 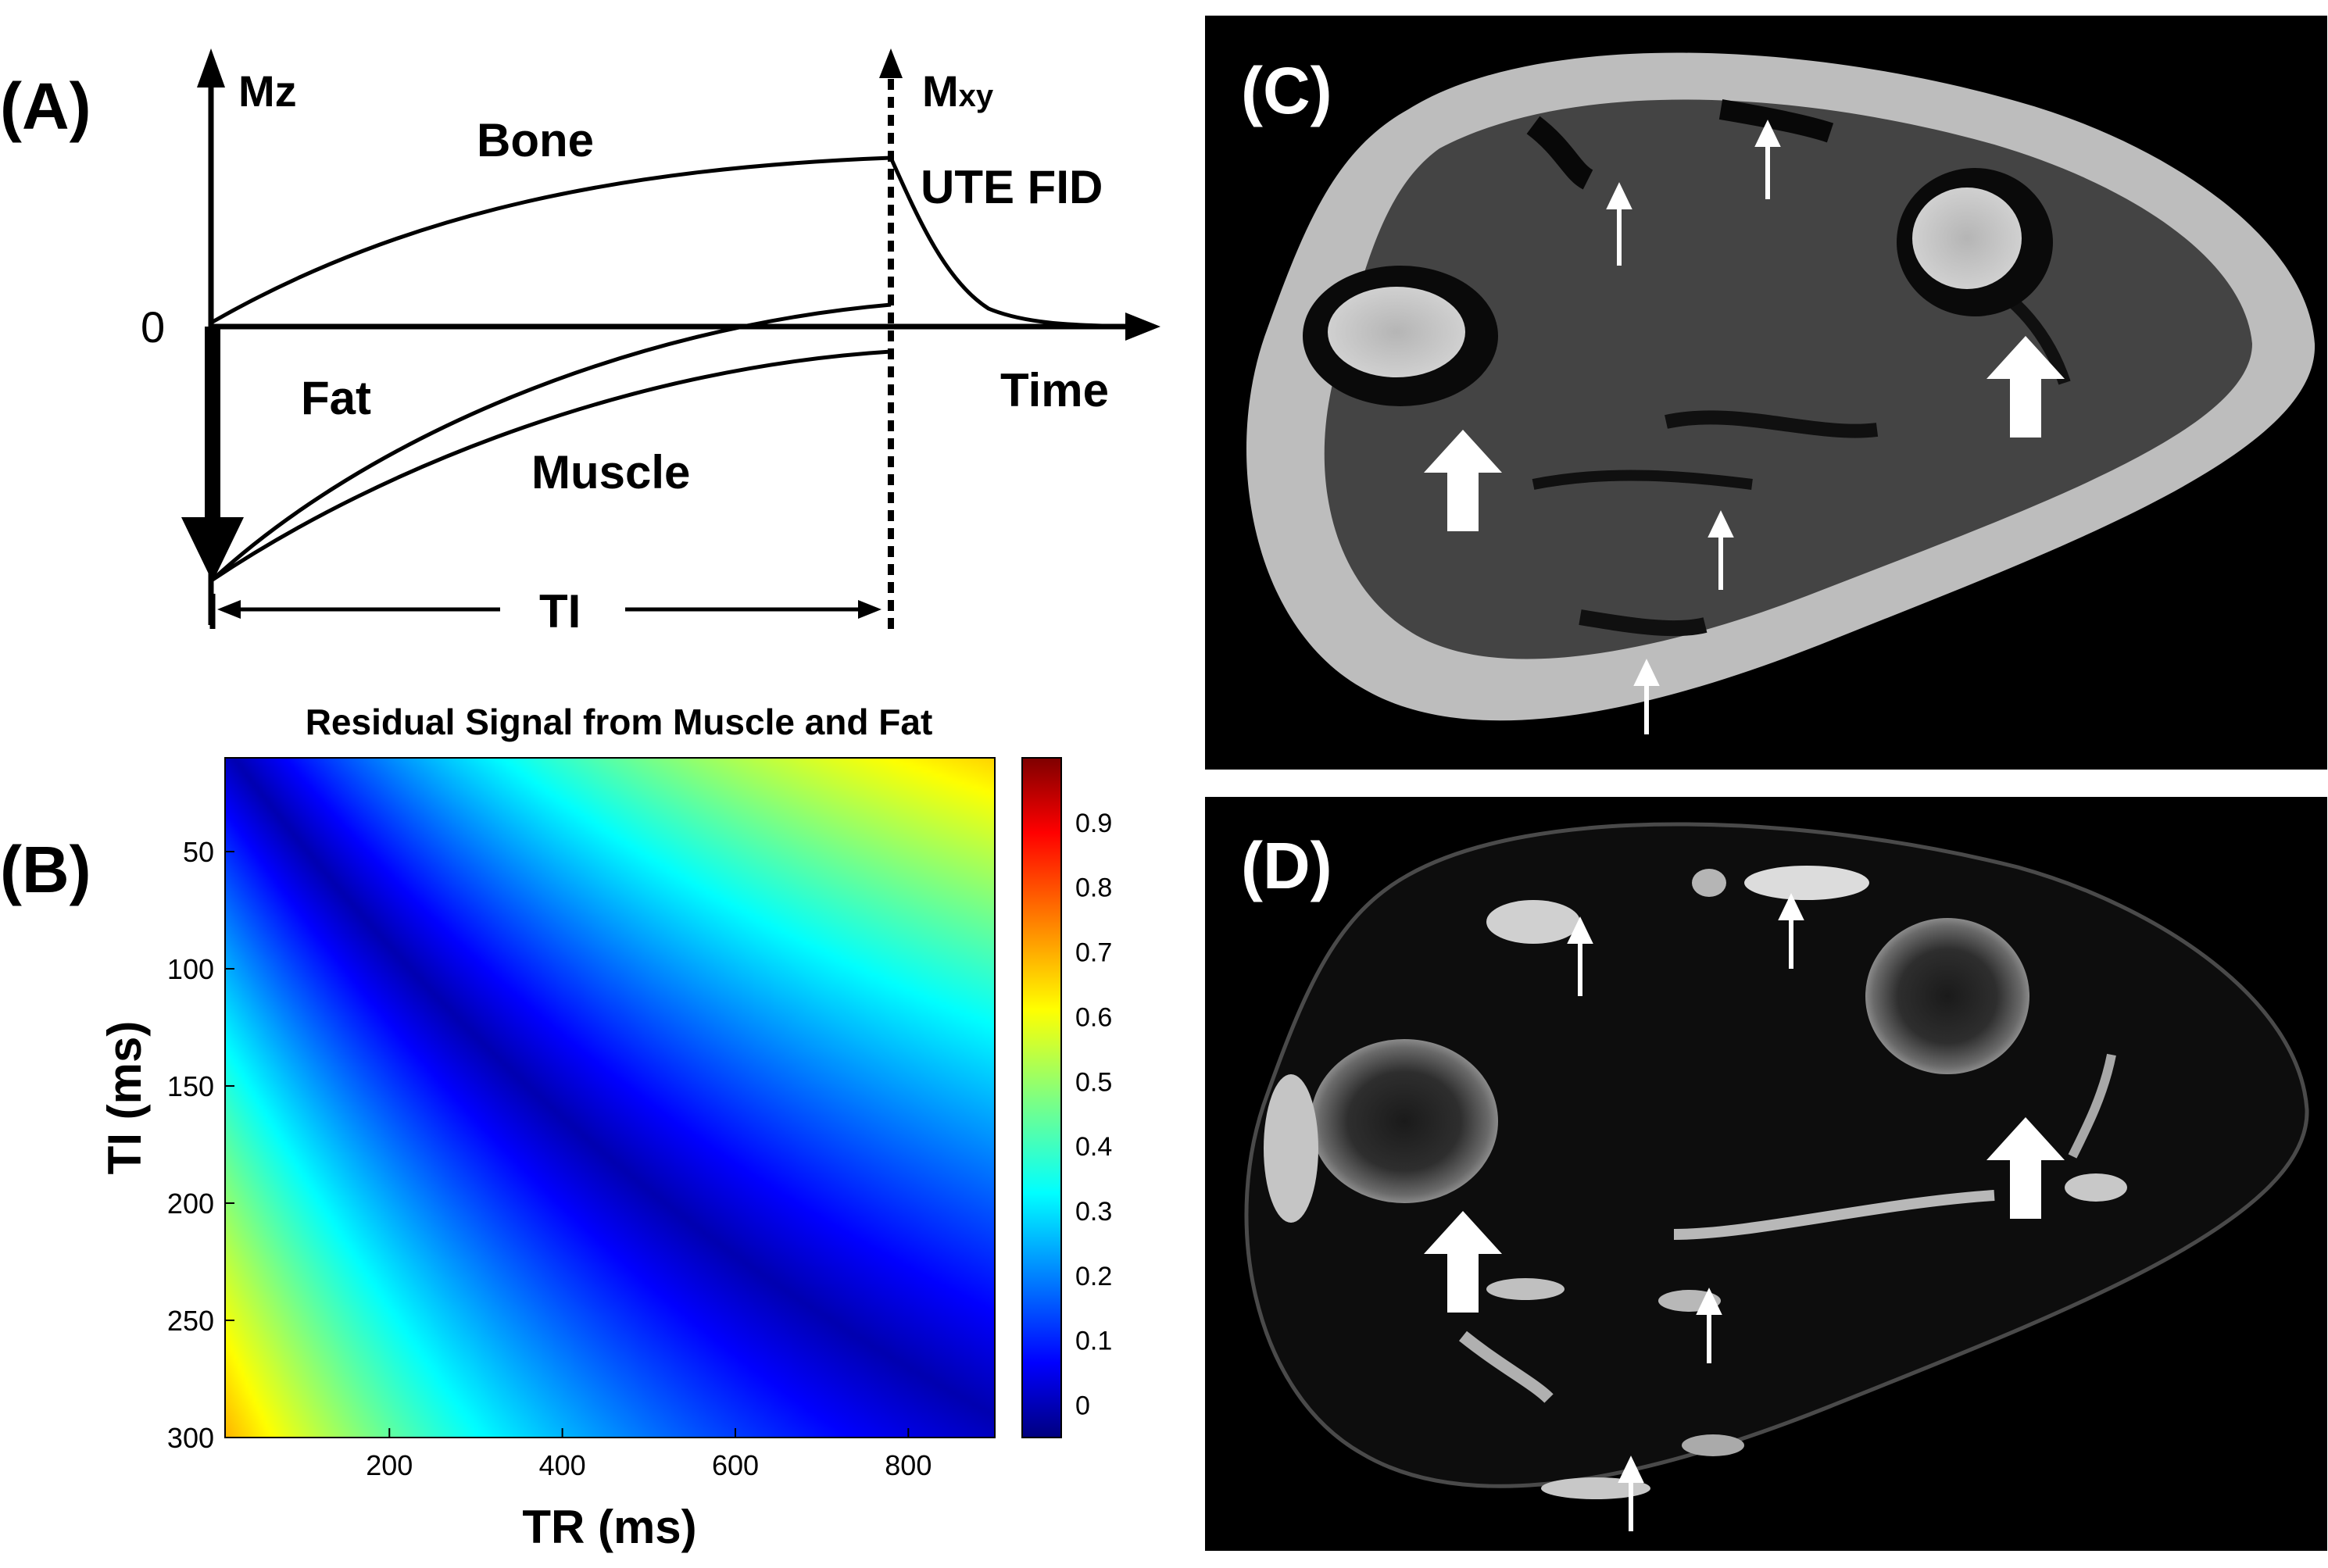 What do you see at coordinates (1093, 1341) in the screenshot?
I see `colorbar-tick-label: 0.1` at bounding box center [1093, 1341].